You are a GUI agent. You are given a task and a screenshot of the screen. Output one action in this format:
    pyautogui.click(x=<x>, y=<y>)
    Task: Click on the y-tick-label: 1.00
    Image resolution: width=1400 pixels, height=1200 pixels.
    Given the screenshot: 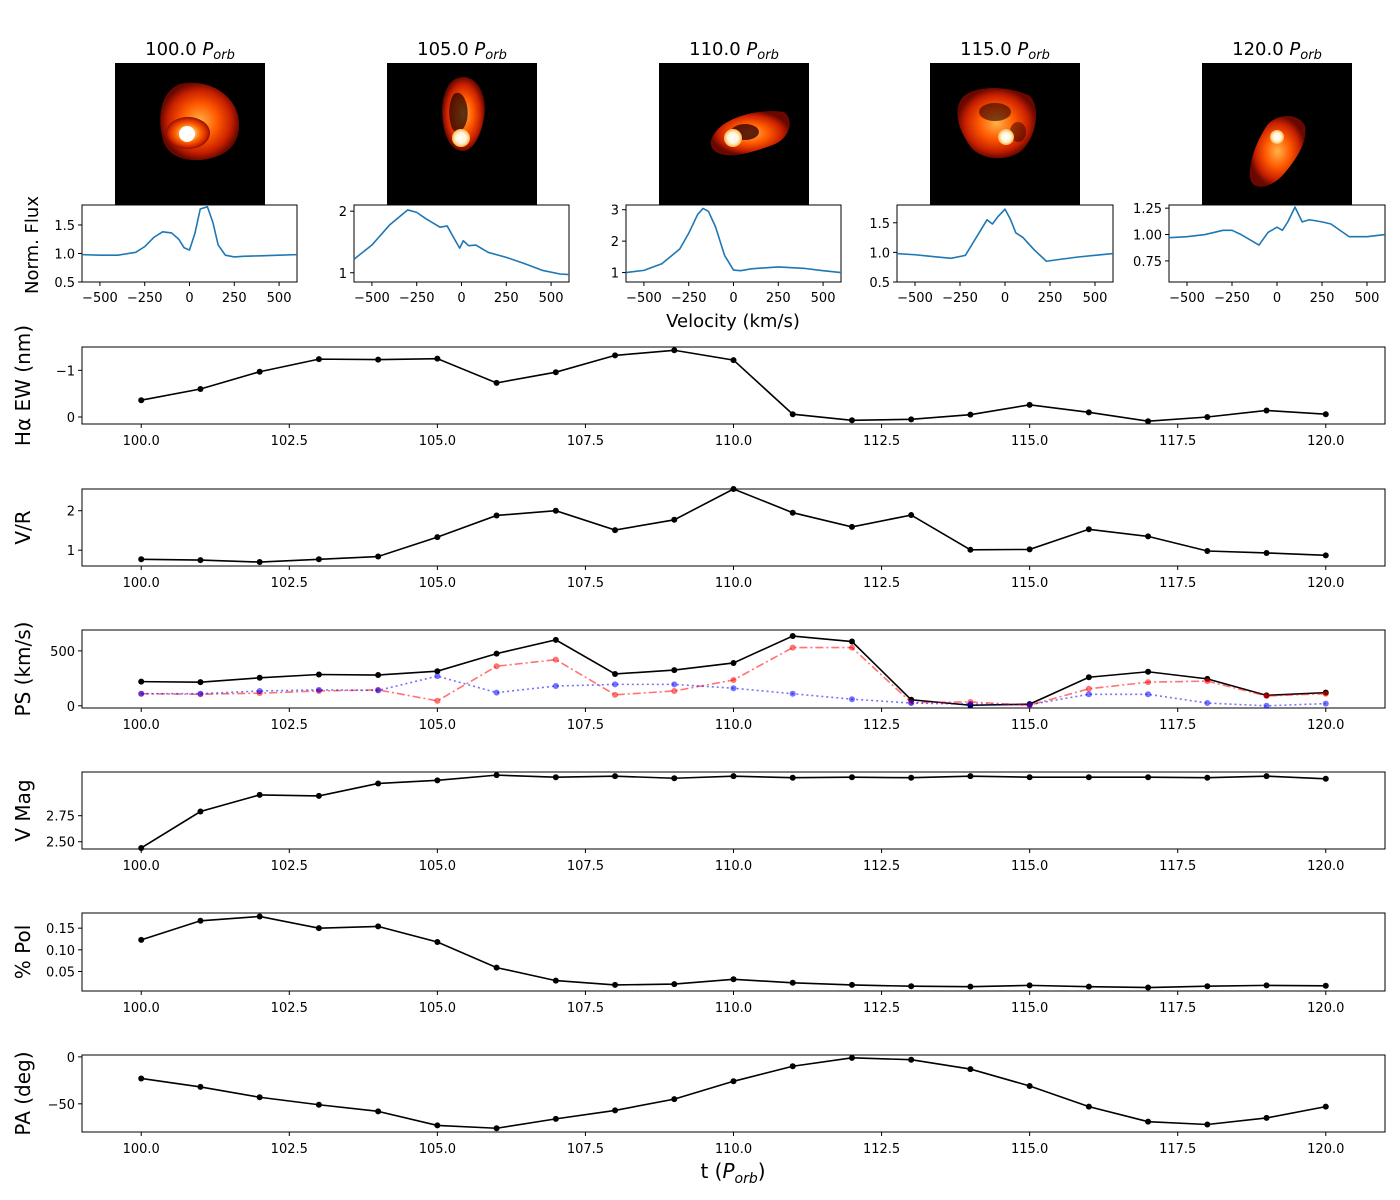 What is the action you would take?
    pyautogui.click(x=1147, y=236)
    